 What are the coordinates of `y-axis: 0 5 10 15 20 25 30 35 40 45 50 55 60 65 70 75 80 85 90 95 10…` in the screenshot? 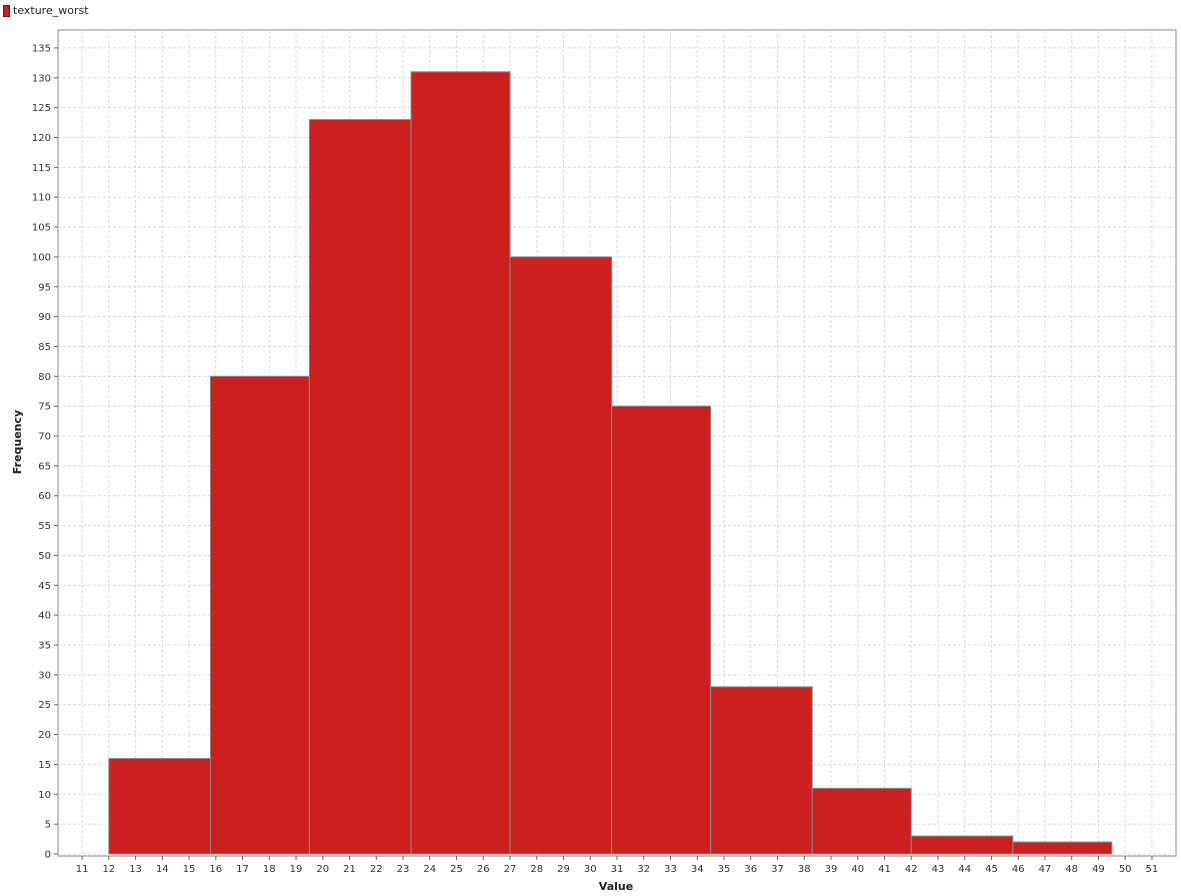 It's located at (45, 452).